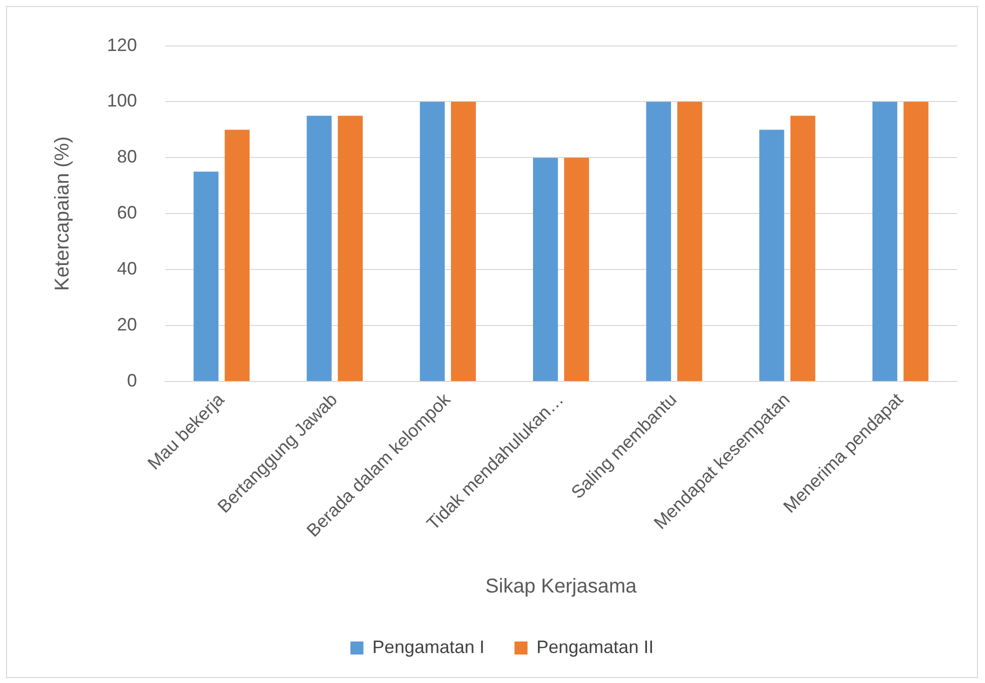 The width and height of the screenshot is (985, 683). I want to click on y-tick-label: 60, so click(127, 212).